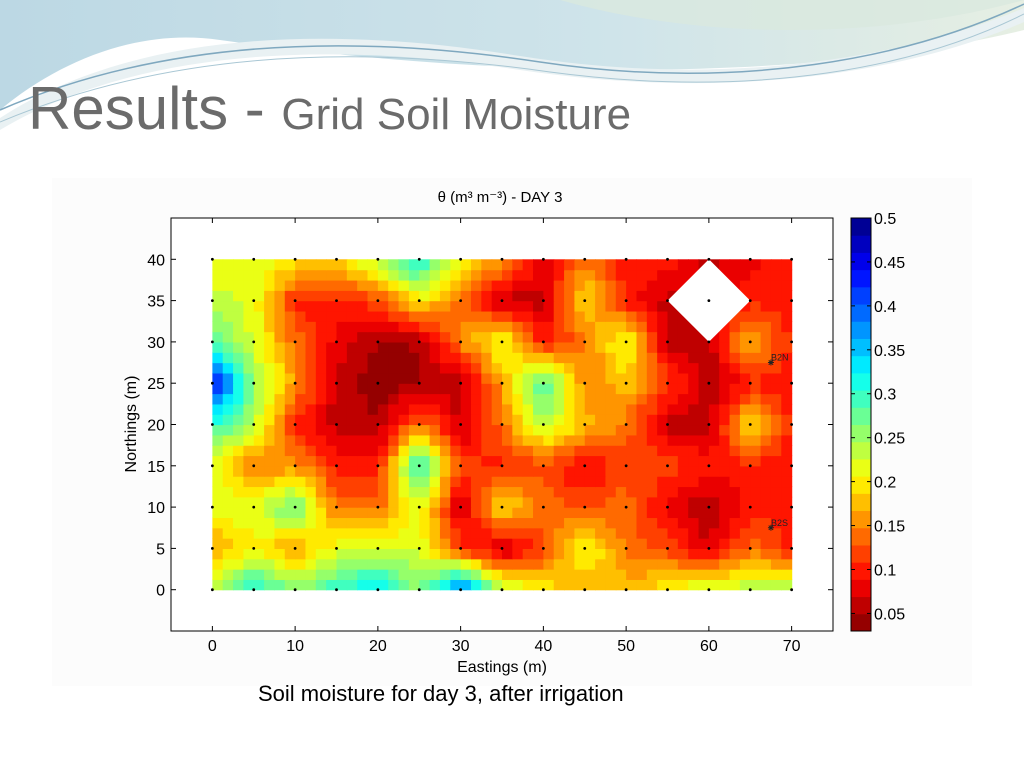 The width and height of the screenshot is (1024, 768). I want to click on colorbar-tick-label: 0.1, so click(885, 570).